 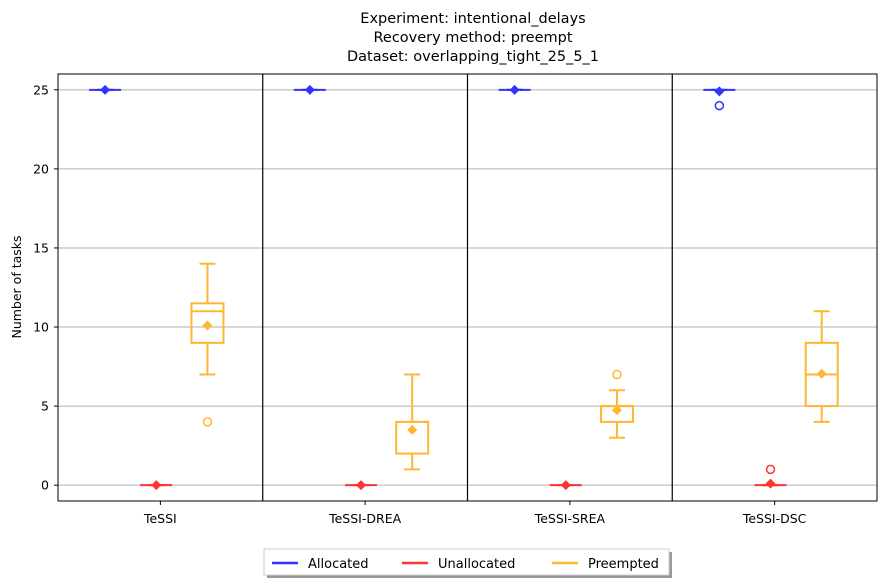 What do you see at coordinates (774, 518) in the screenshot?
I see `x-tick-label: TeSSI-DSC` at bounding box center [774, 518].